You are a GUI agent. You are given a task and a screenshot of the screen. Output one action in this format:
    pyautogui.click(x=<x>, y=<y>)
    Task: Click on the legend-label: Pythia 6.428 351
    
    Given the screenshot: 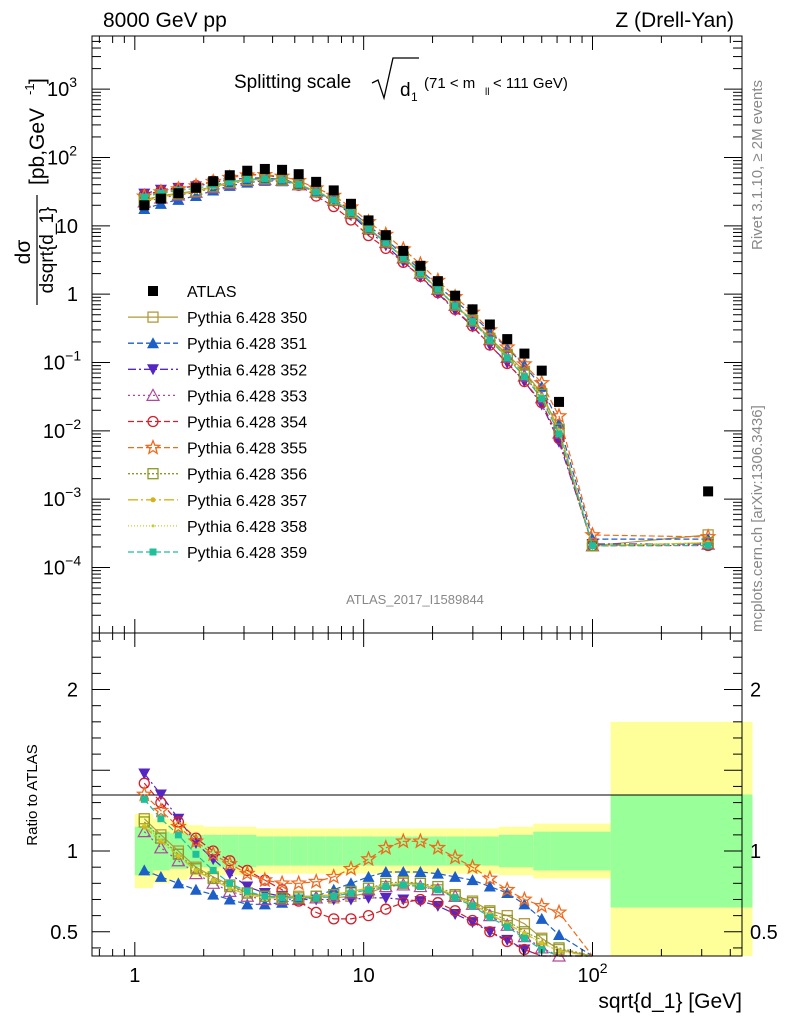 What is the action you would take?
    pyautogui.click(x=247, y=344)
    